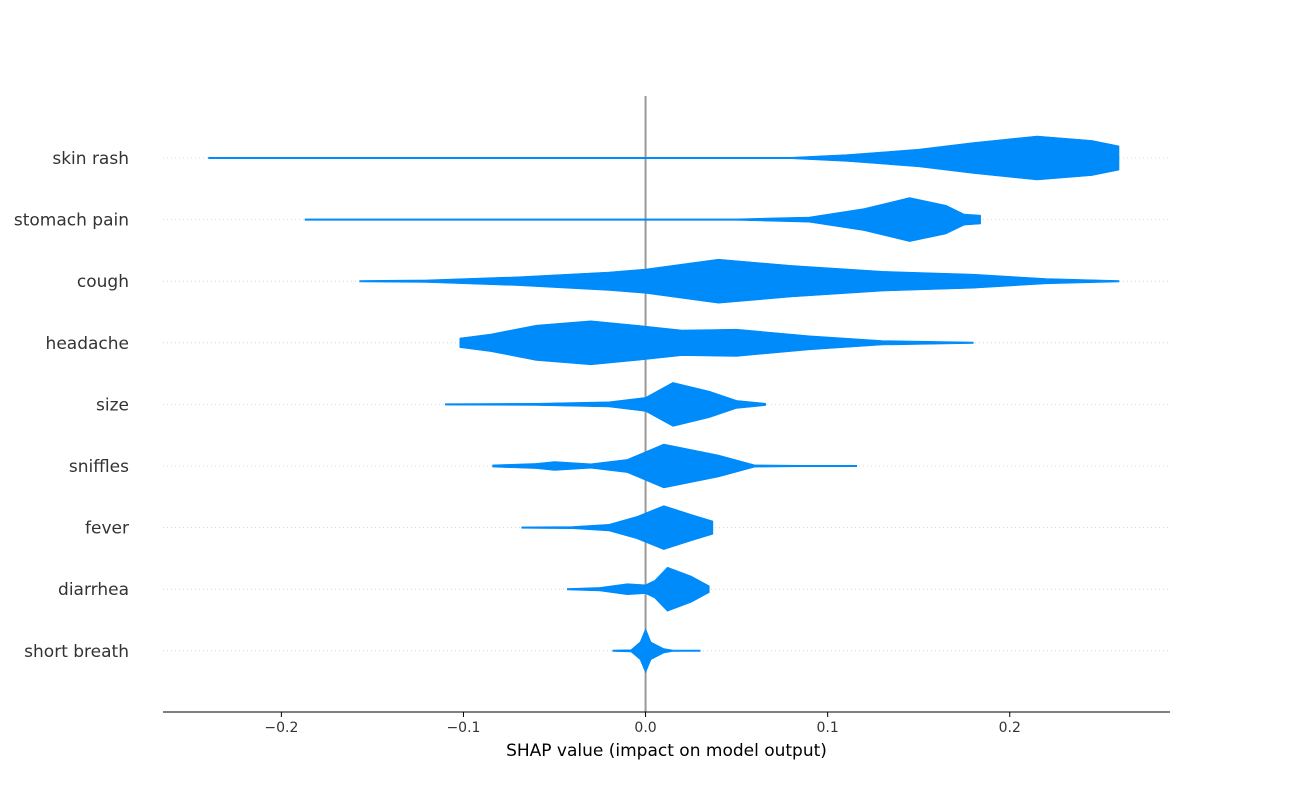 This screenshot has width=1300, height=800. I want to click on violin-short-breath, so click(656, 651).